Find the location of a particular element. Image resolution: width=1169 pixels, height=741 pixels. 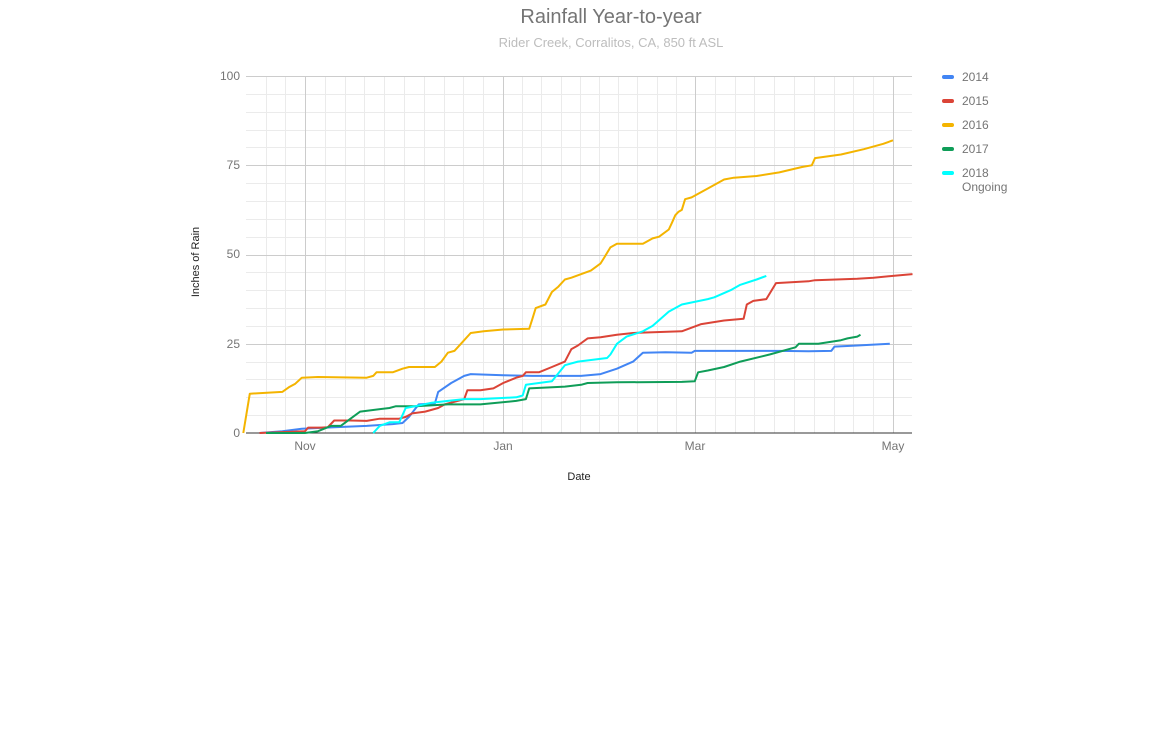

legend-item-2017: 2017 is located at coordinates (974, 154).